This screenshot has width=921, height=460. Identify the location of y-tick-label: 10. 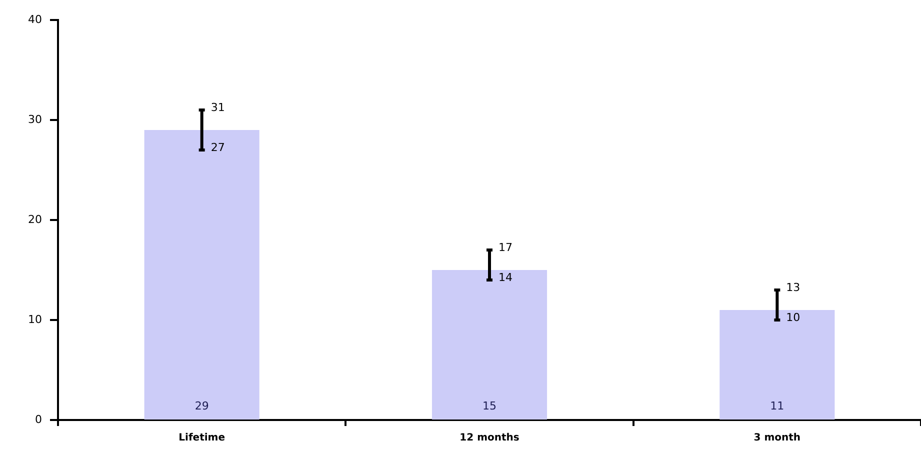
(35, 319).